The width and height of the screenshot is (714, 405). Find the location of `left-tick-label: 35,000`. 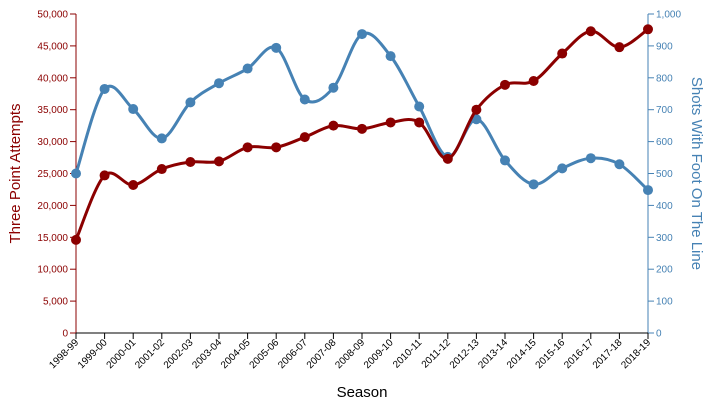

left-tick-label: 35,000 is located at coordinates (52, 110).